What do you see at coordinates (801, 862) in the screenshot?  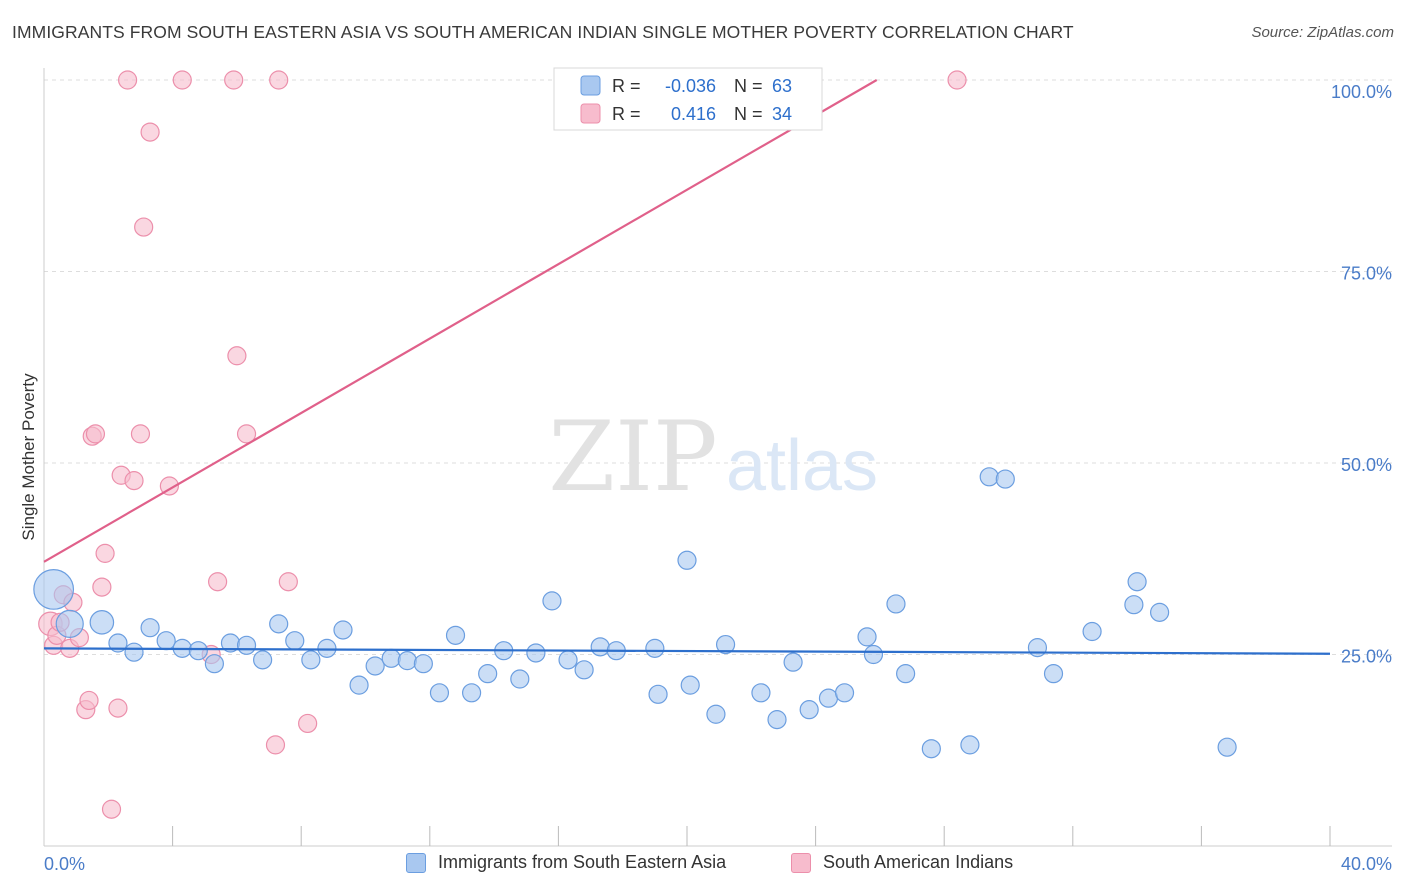 I see `legend-swatch-pink` at bounding box center [801, 862].